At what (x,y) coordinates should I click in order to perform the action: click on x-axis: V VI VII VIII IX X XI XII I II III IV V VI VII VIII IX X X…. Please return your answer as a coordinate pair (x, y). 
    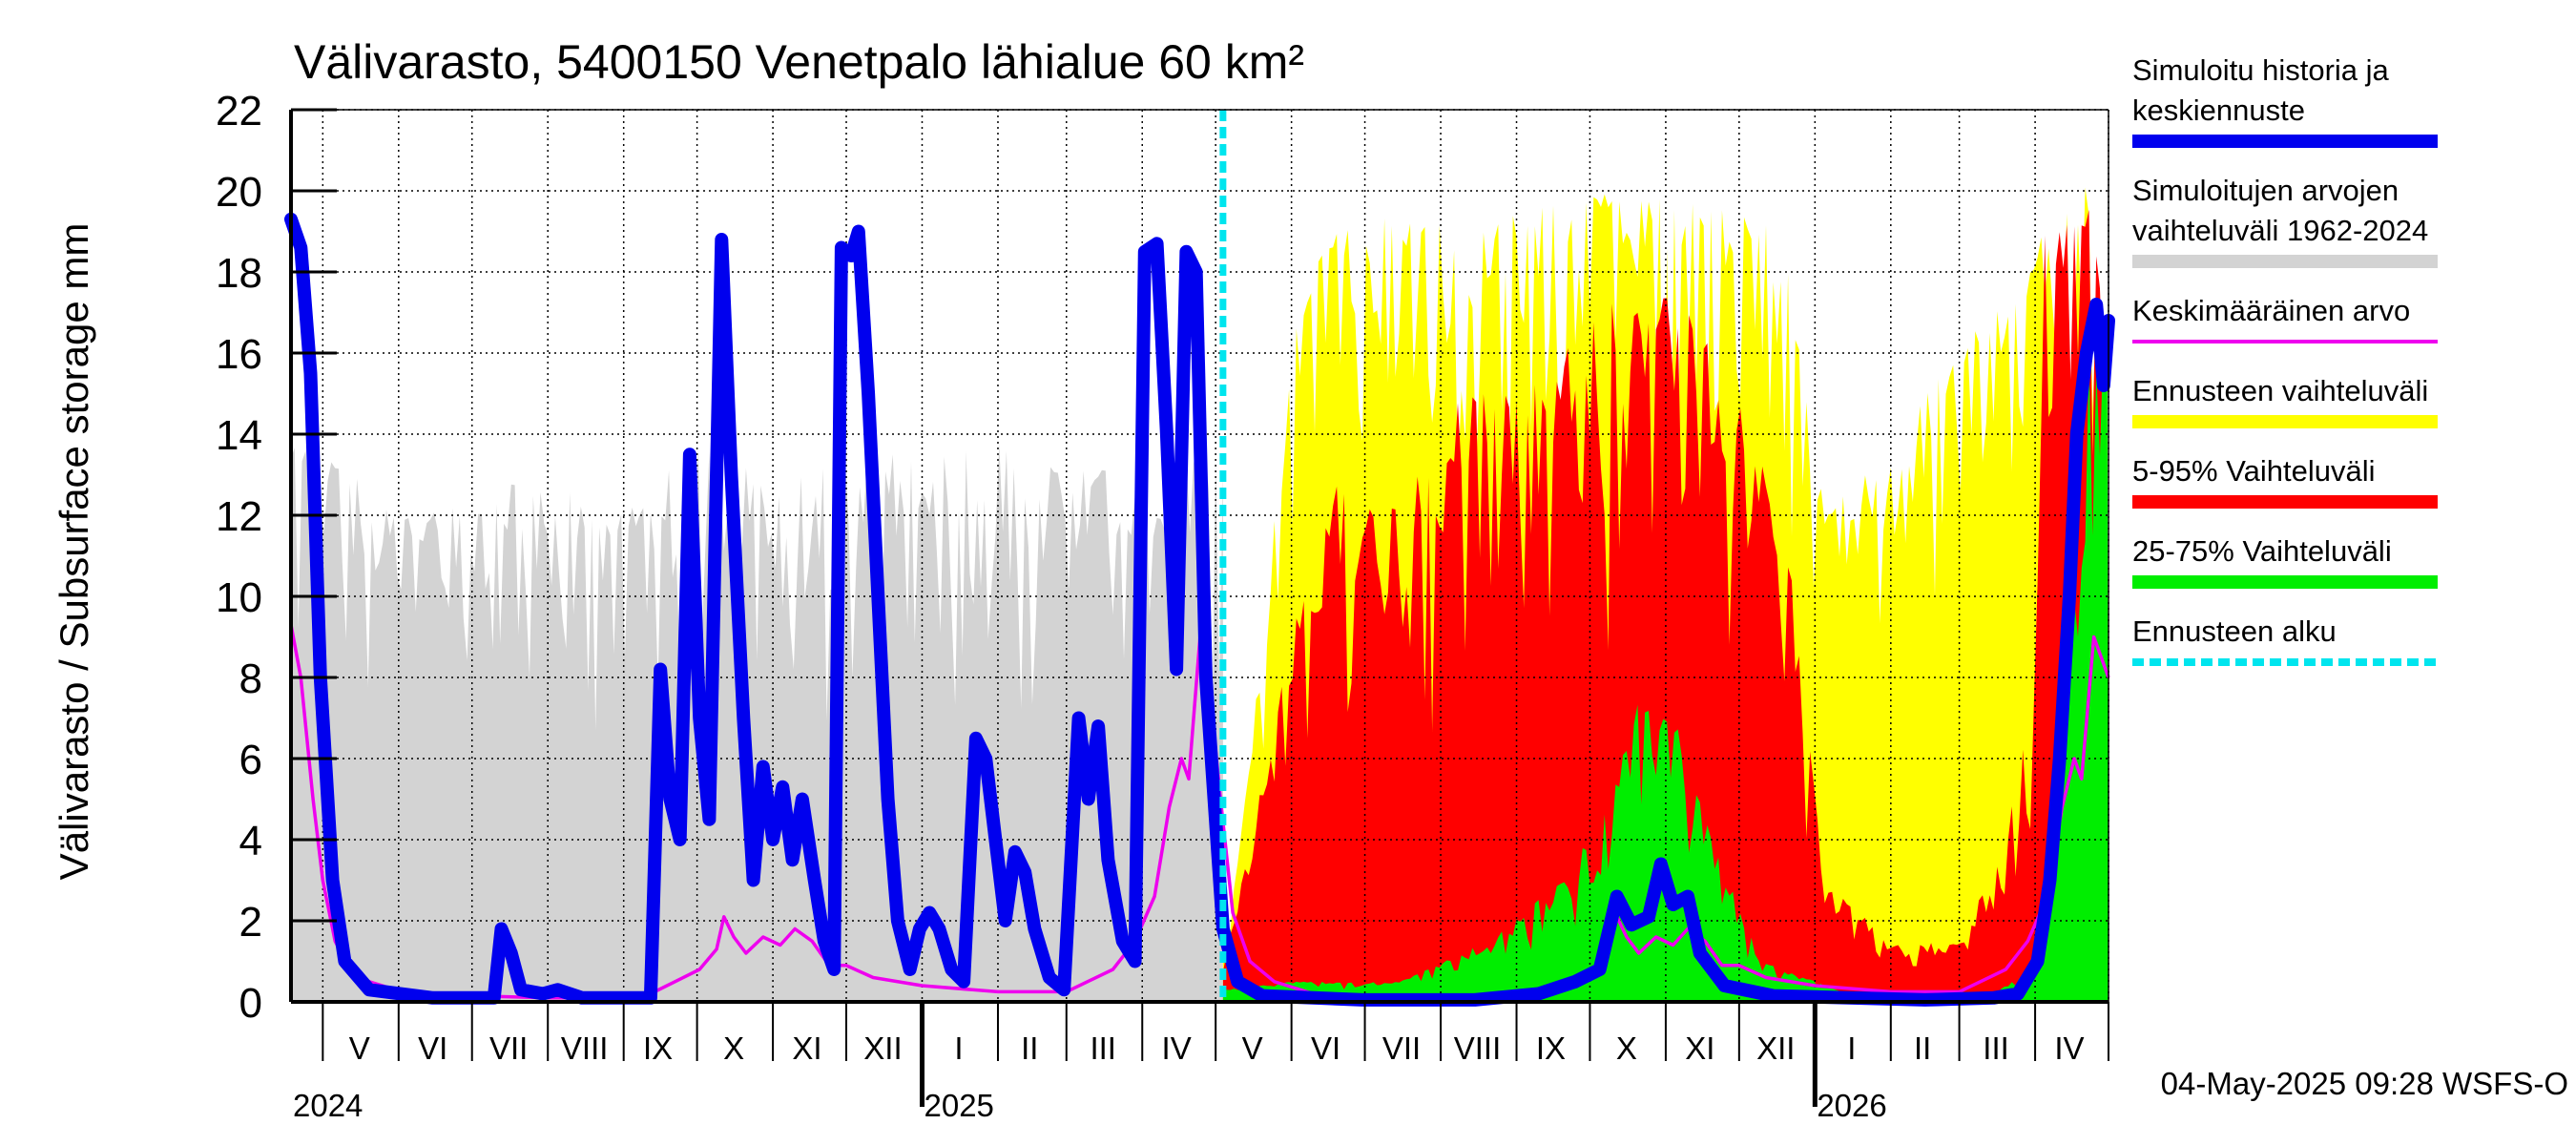
    Looking at the image, I should click on (1201, 1062).